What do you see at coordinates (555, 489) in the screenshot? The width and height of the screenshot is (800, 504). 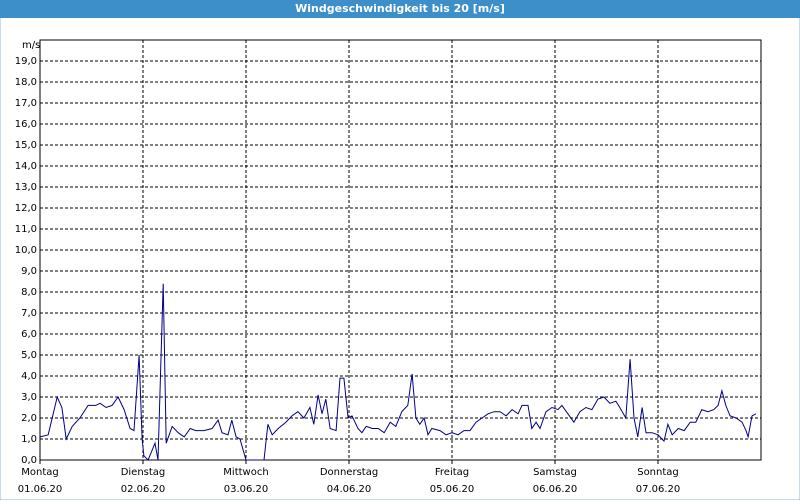 I see `x-tick-date: 06.06.20` at bounding box center [555, 489].